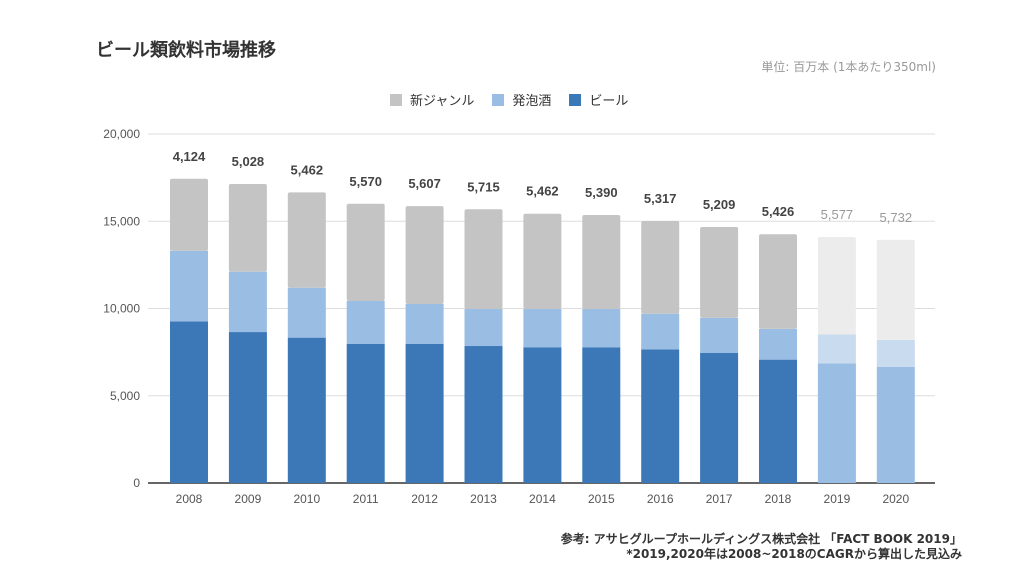 The image size is (1024, 576). What do you see at coordinates (125, 396) in the screenshot?
I see `y-tick-label: 5,000` at bounding box center [125, 396].